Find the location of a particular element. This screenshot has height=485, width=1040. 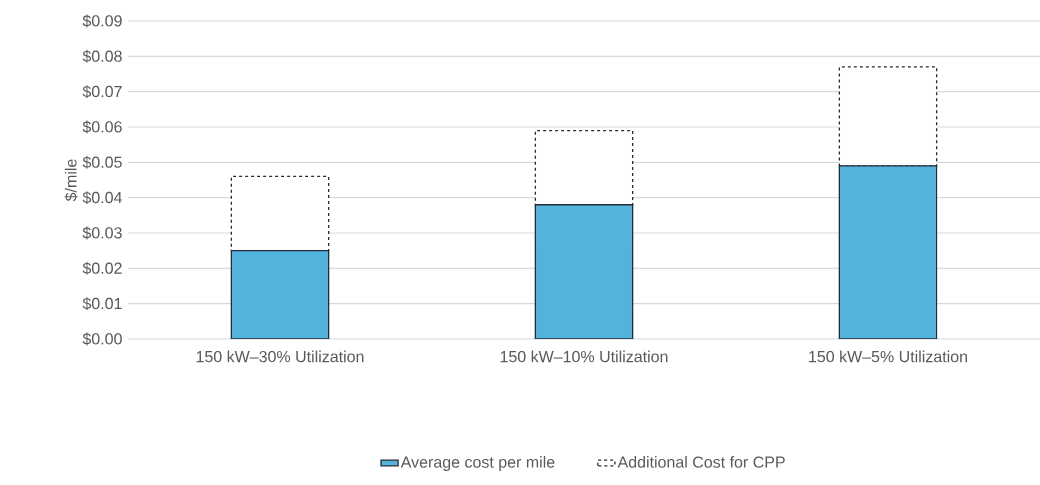

y-axis-title: $/mile is located at coordinates (71, 180).